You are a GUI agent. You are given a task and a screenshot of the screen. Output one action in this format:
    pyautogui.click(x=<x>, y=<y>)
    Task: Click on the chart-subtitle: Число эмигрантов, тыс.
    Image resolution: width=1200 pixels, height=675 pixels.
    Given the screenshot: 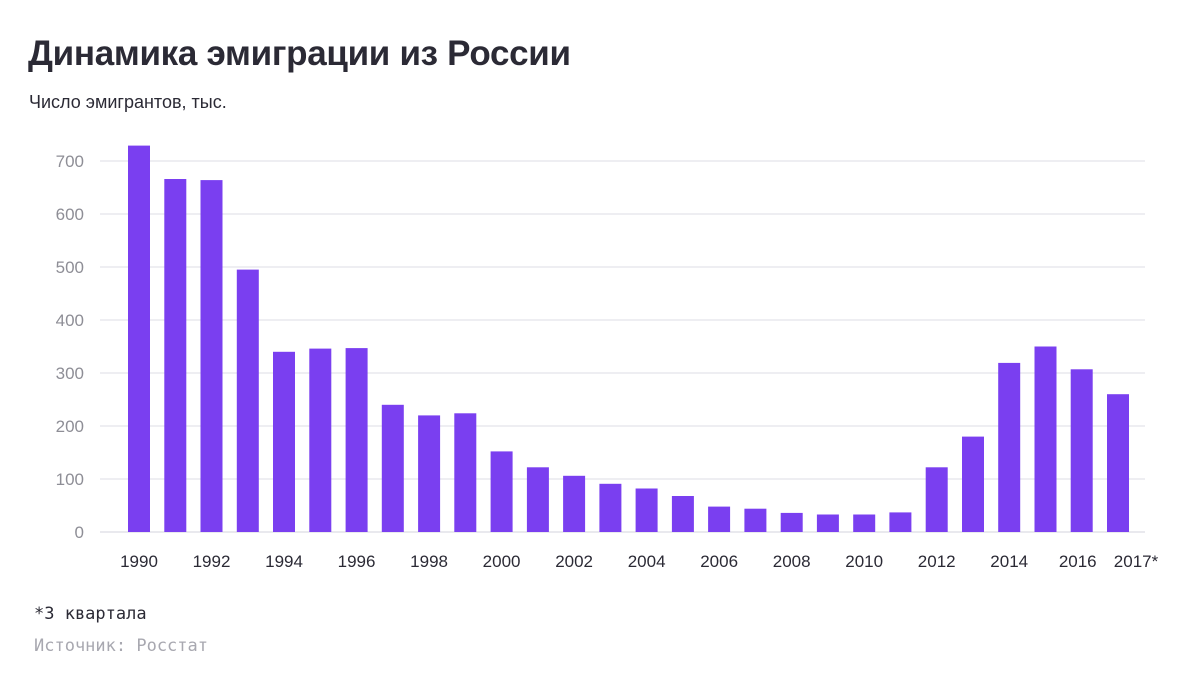 What is the action you would take?
    pyautogui.click(x=128, y=102)
    